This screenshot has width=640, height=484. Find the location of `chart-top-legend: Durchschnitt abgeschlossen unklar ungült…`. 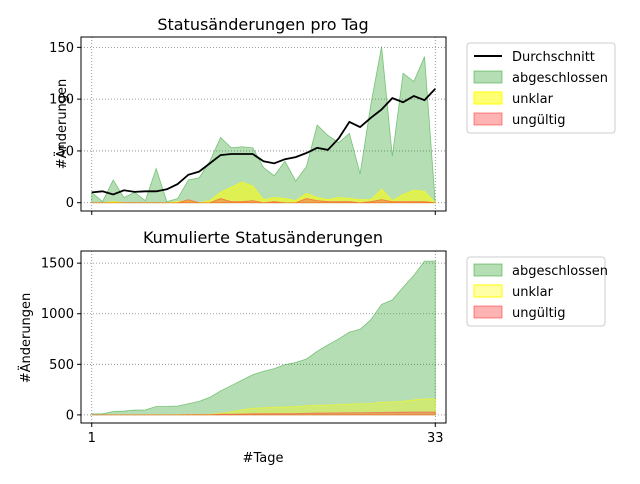

chart-top-legend: Durchschnitt abgeschlossen unklar ungült… is located at coordinates (541, 88).